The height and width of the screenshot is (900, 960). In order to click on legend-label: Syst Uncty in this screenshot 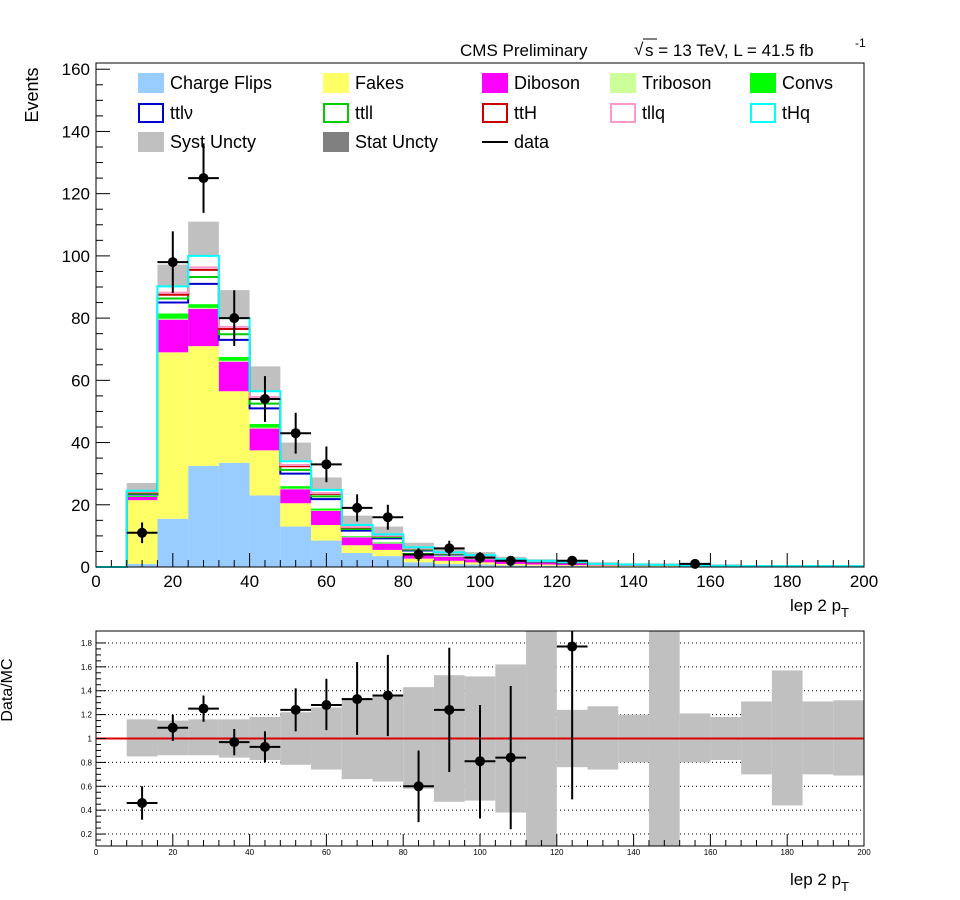, I will do `click(213, 142)`.